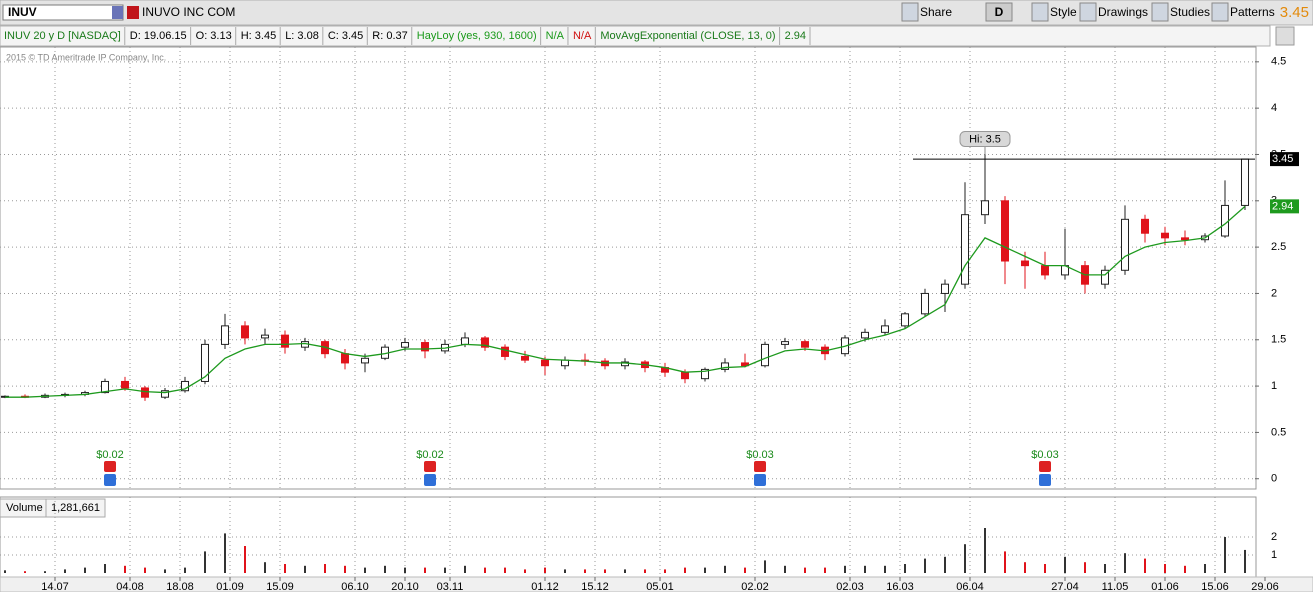  What do you see at coordinates (280, 586) in the screenshot?
I see `x-tick-label: 15.09` at bounding box center [280, 586].